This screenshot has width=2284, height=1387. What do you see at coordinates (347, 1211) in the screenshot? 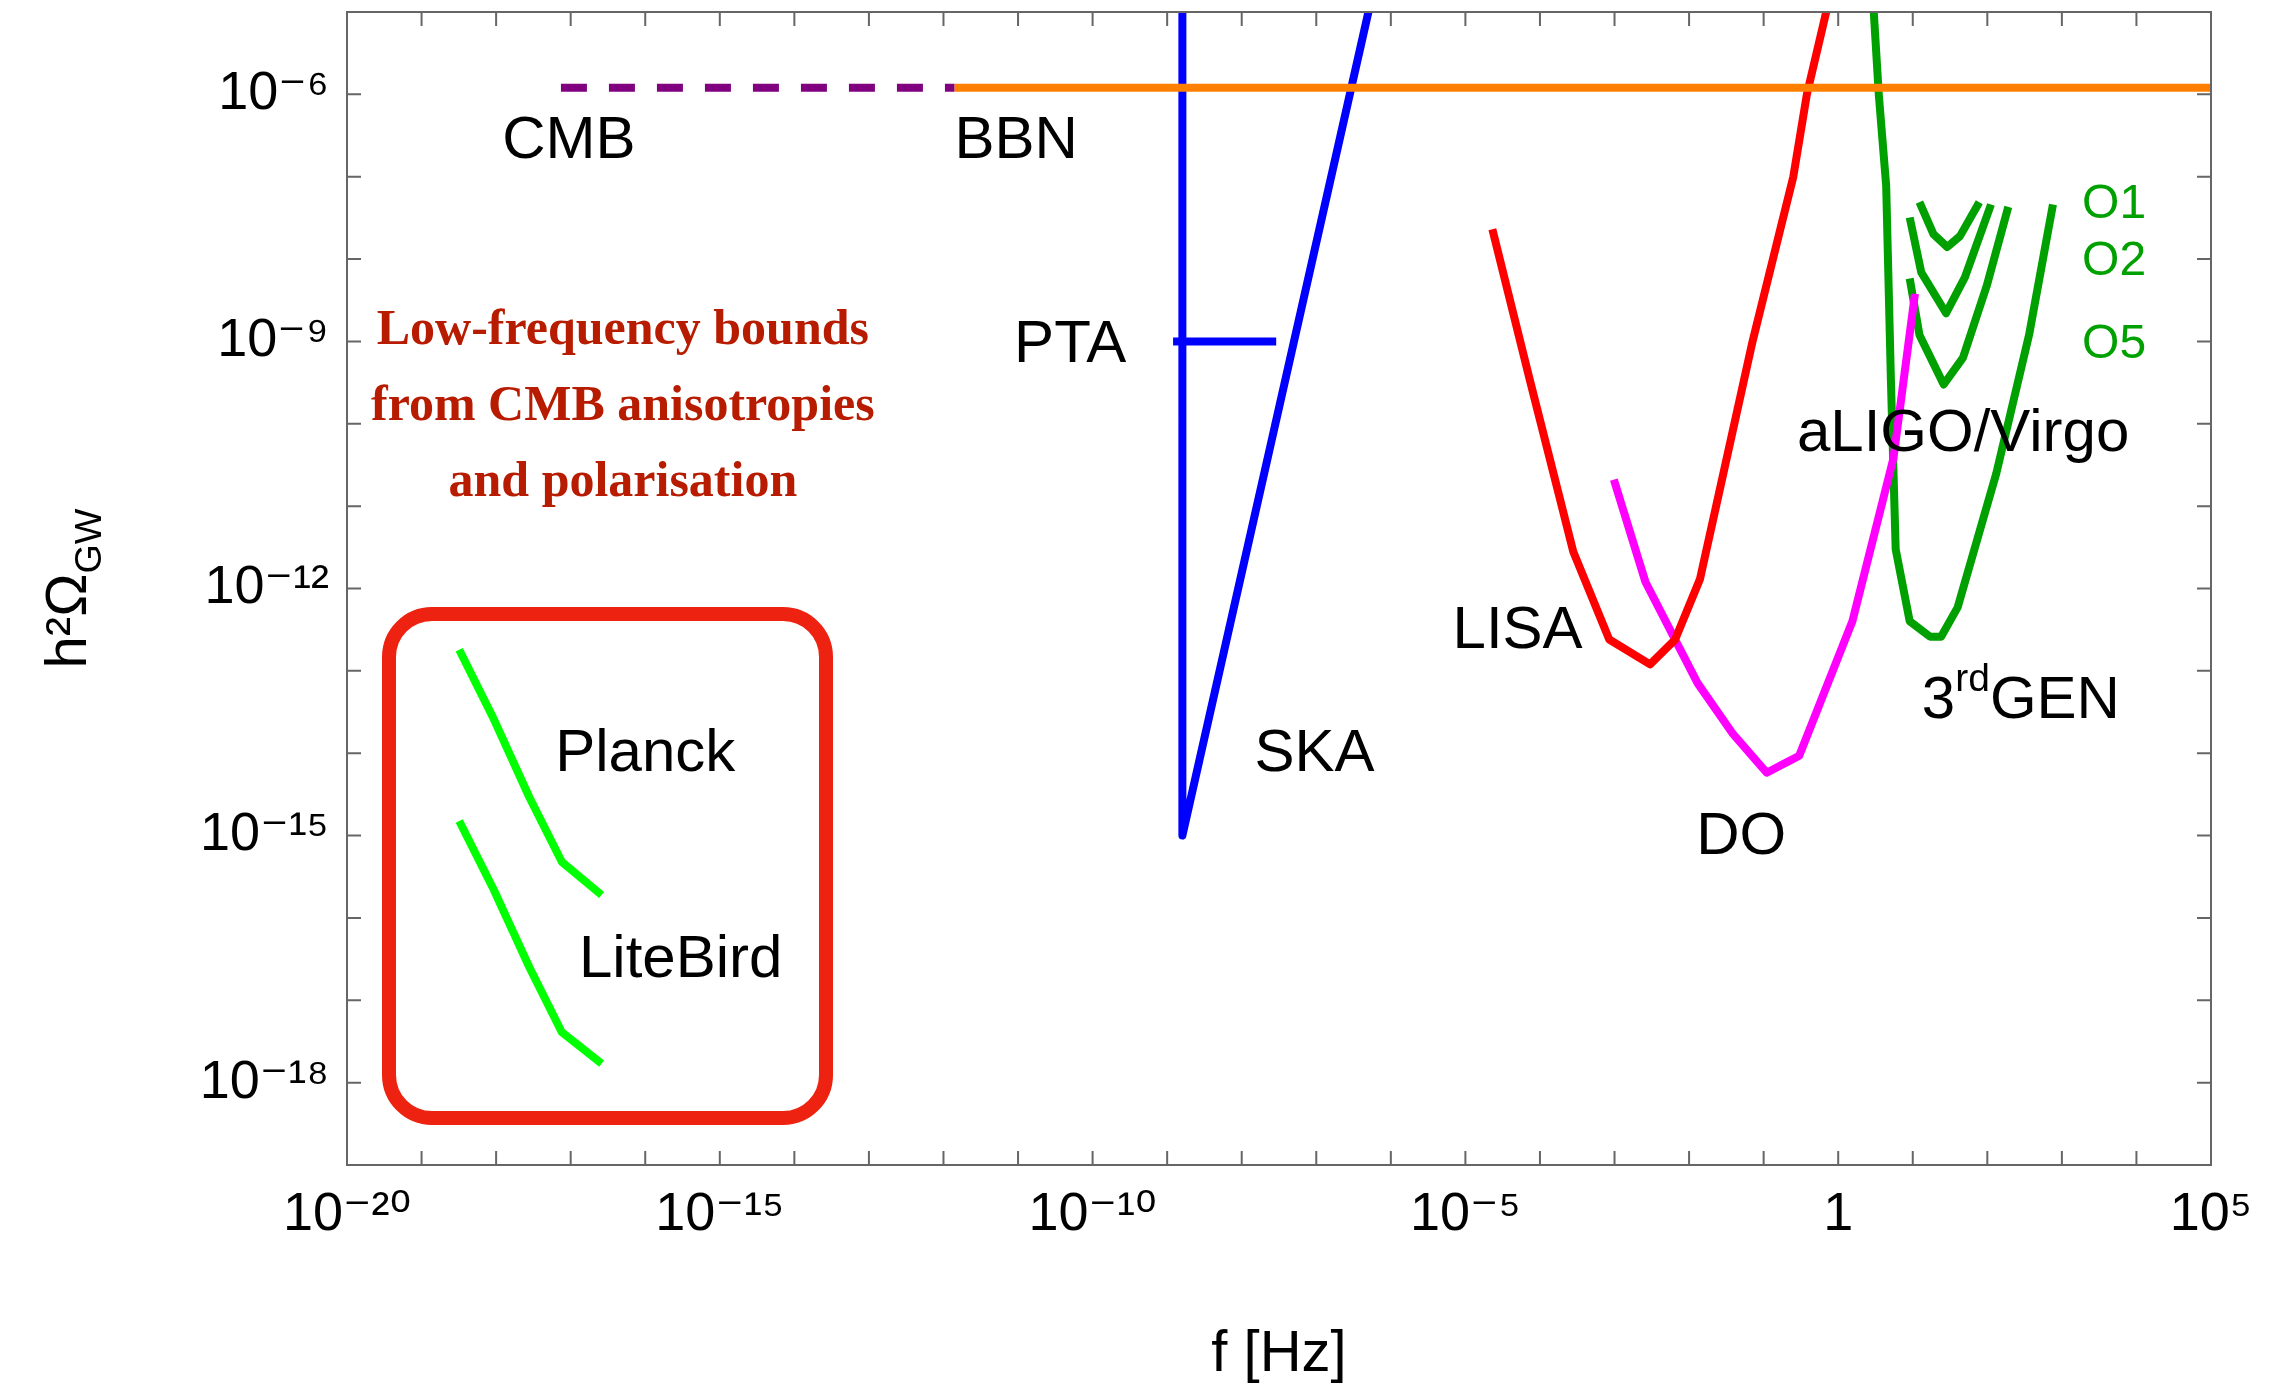
I see `x-tick-label: 10⁻²⁰` at bounding box center [347, 1211].